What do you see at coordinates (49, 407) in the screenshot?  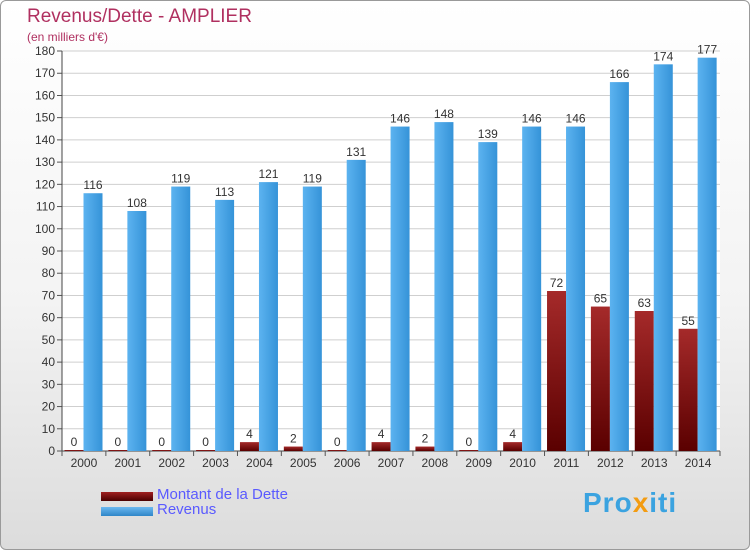 I see `y-tick-label: 20` at bounding box center [49, 407].